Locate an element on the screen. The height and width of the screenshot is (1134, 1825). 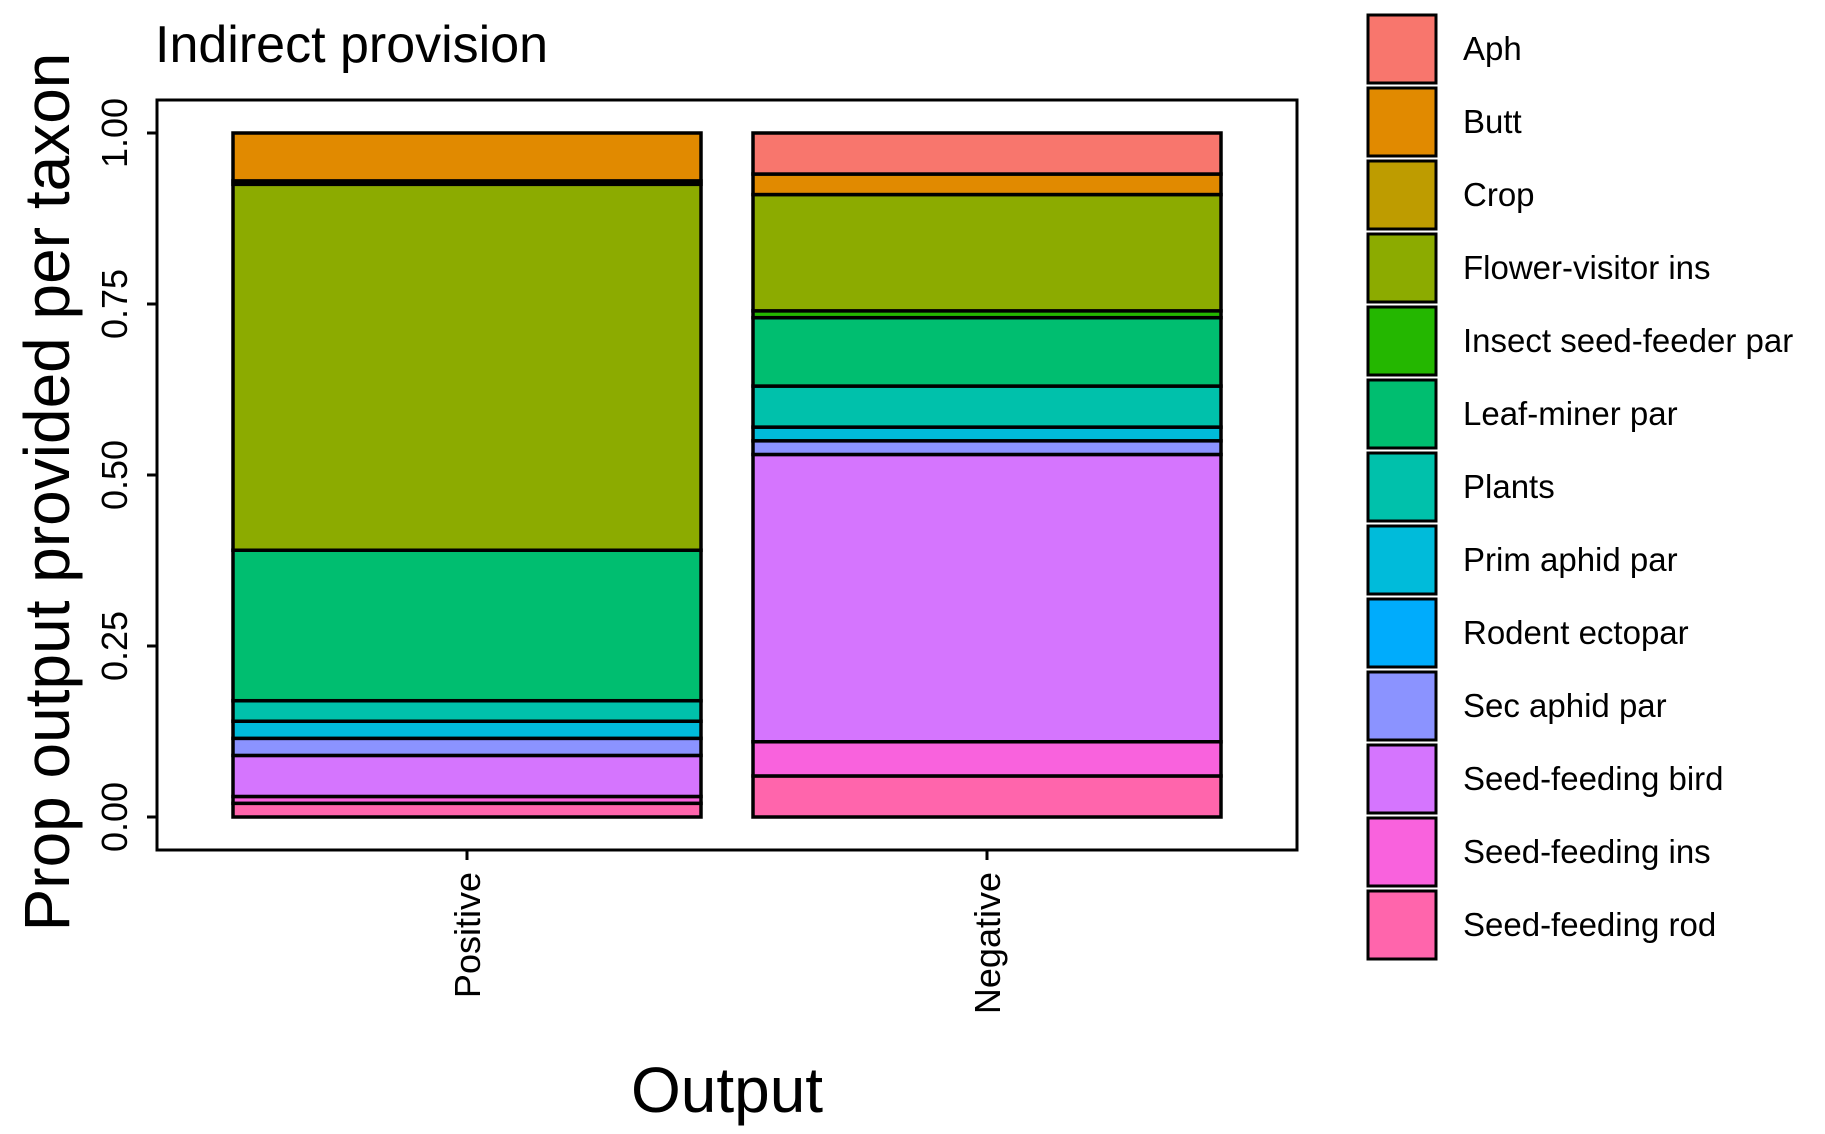
bar-segment-positive-flower-visitor-ins is located at coordinates (467, 367).